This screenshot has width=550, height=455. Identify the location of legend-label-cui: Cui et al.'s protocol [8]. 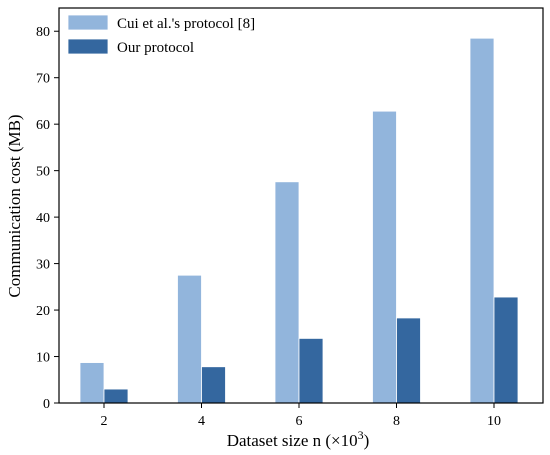
(186, 24).